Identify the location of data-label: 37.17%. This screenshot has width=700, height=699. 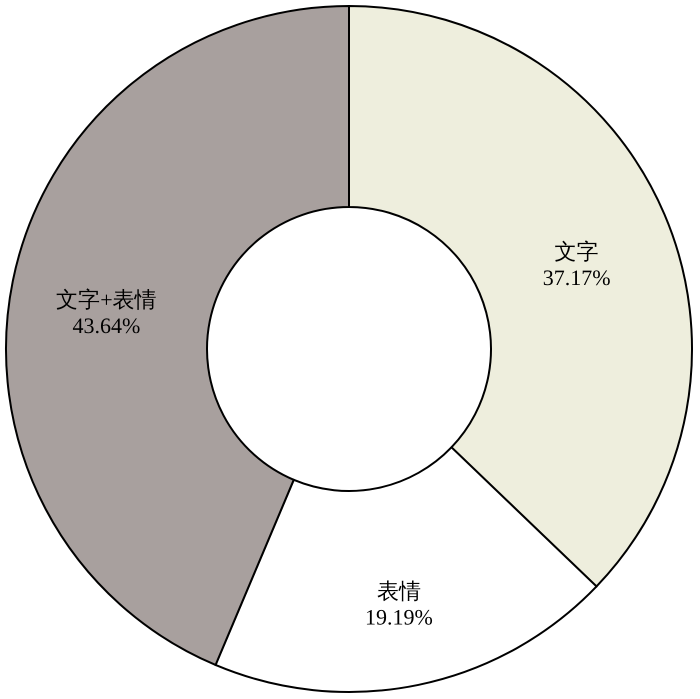
(576, 277).